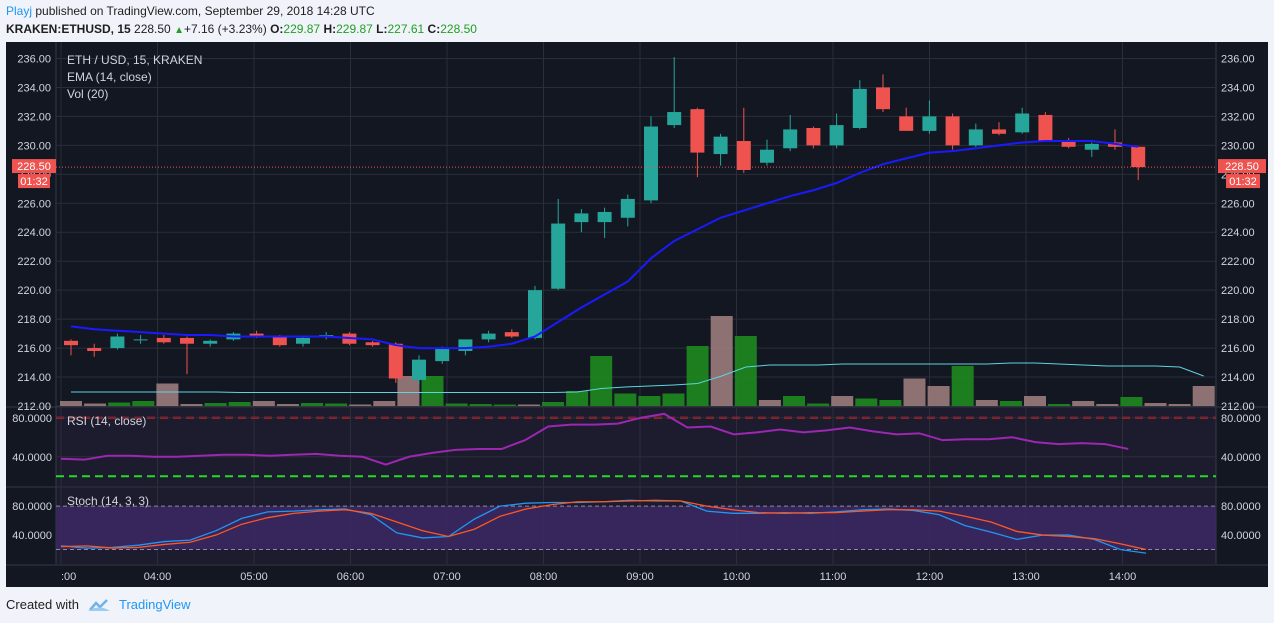  What do you see at coordinates (34, 262) in the screenshot?
I see `y-tick-left: 222.00` at bounding box center [34, 262].